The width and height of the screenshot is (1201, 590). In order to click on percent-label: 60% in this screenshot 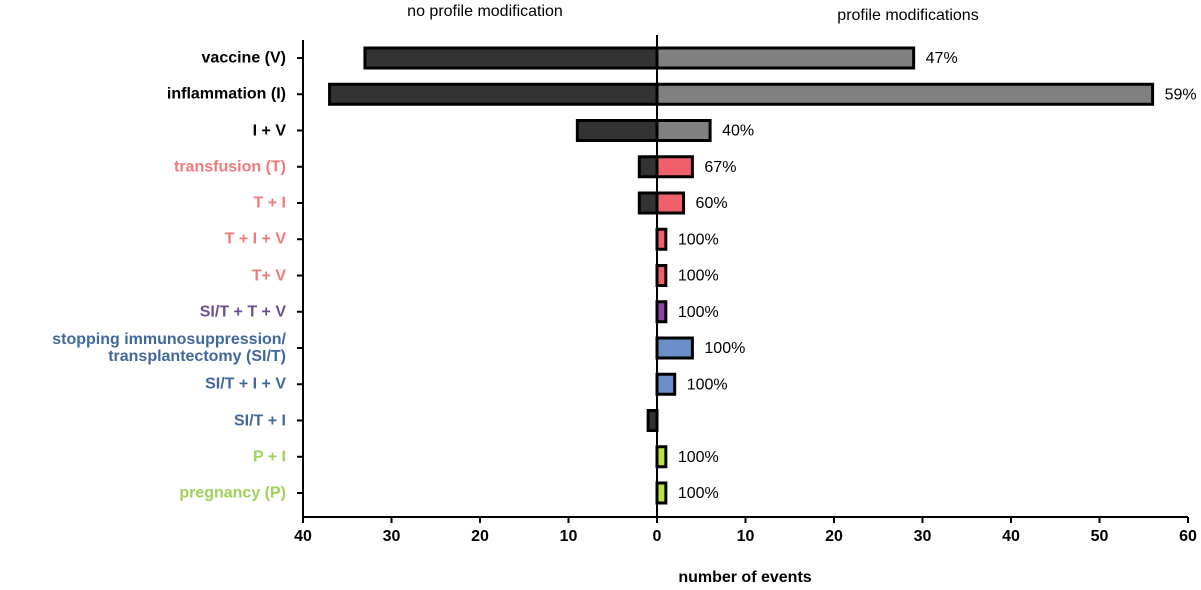, I will do `click(712, 203)`.